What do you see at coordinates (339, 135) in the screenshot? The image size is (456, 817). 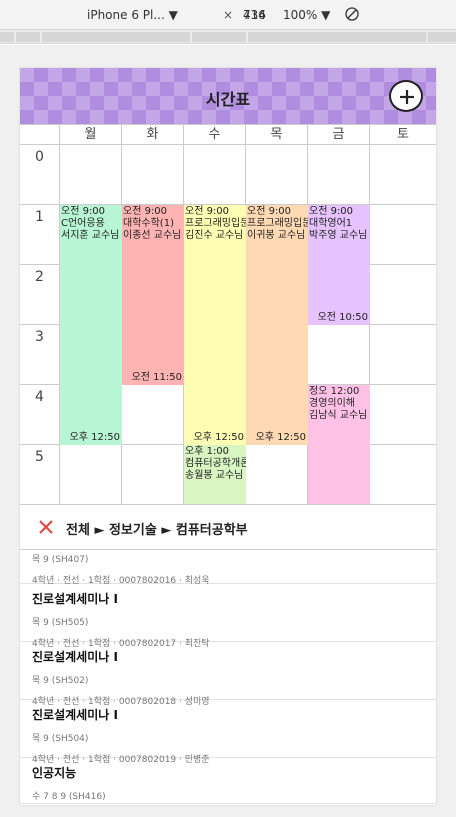 I see `day-header: 금` at bounding box center [339, 135].